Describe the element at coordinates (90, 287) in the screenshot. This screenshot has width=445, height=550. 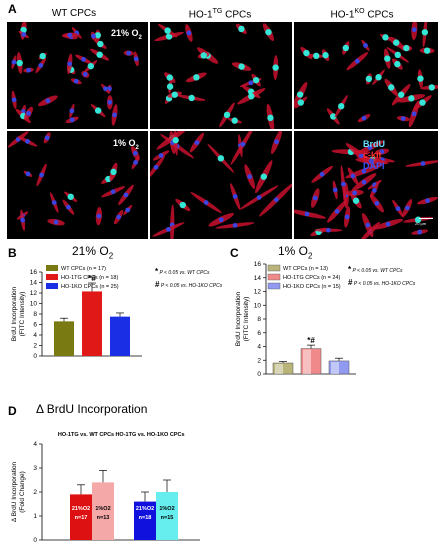
I see `legend-label: HO-1KO CPCs (n = 25)` at that location.